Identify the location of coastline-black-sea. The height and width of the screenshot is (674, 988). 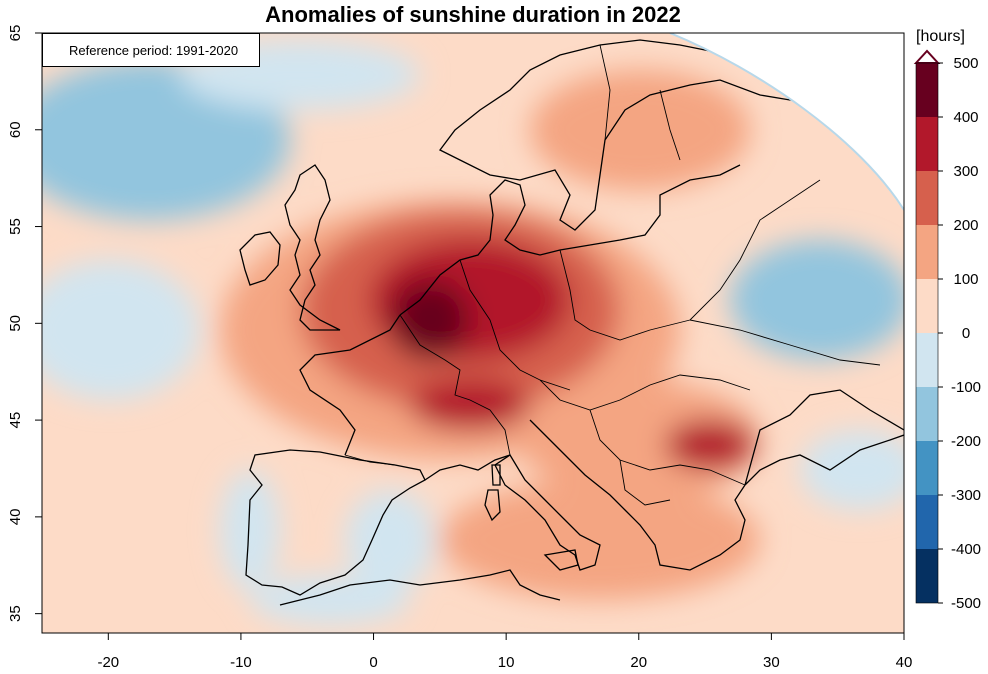
(824, 437).